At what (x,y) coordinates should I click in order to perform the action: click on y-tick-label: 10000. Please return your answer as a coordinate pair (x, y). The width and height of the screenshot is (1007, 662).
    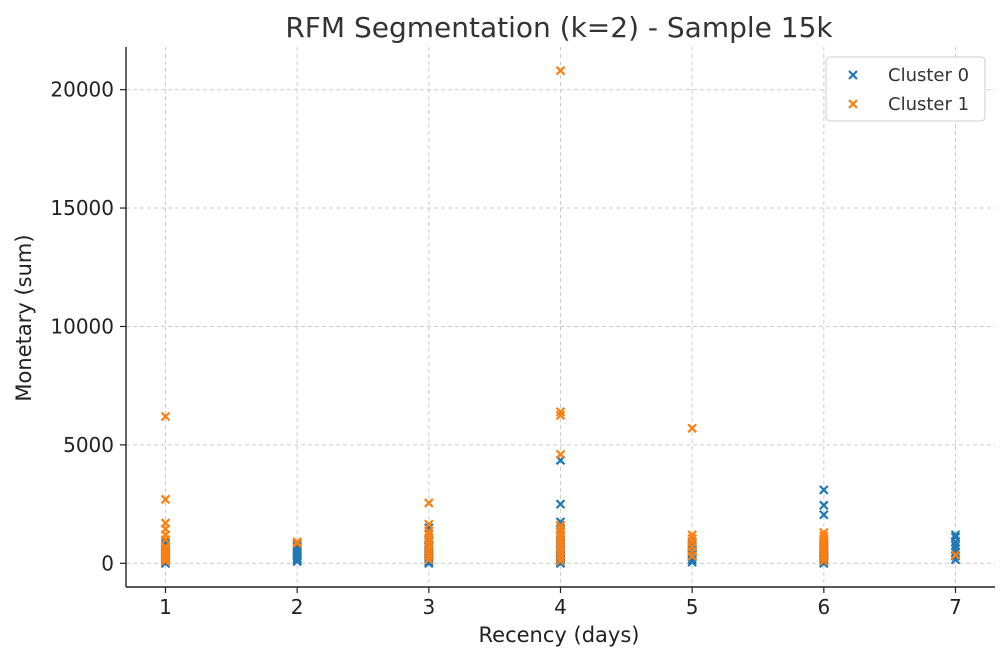
    Looking at the image, I should click on (82, 326).